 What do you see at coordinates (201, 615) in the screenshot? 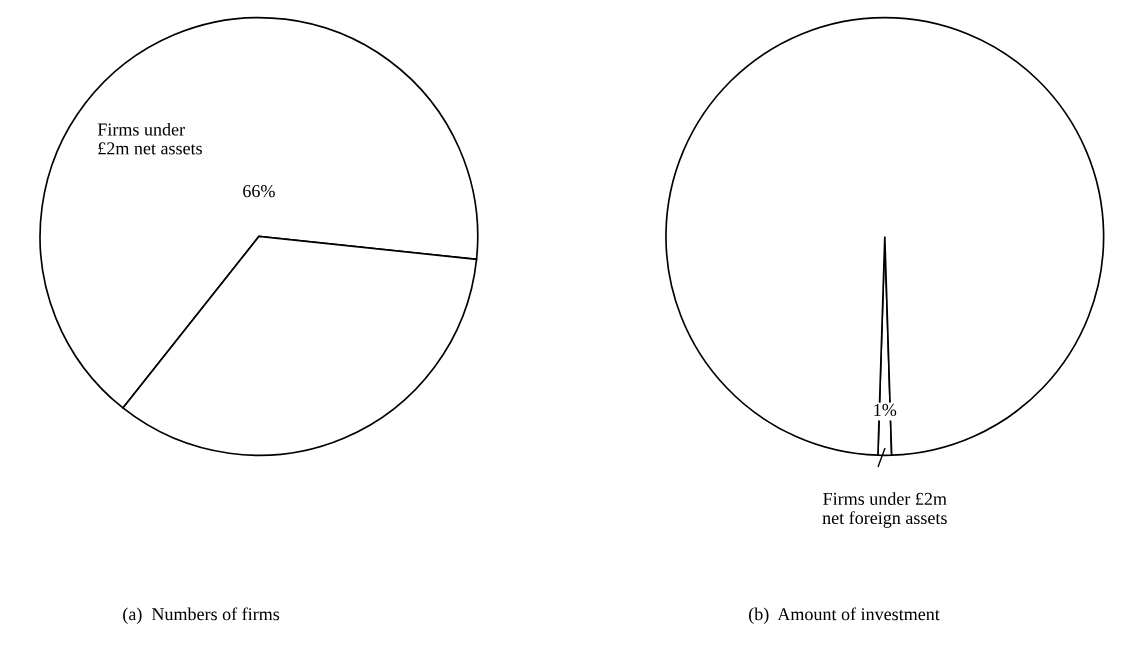
I see `text: (a) Numbers of firms` at bounding box center [201, 615].